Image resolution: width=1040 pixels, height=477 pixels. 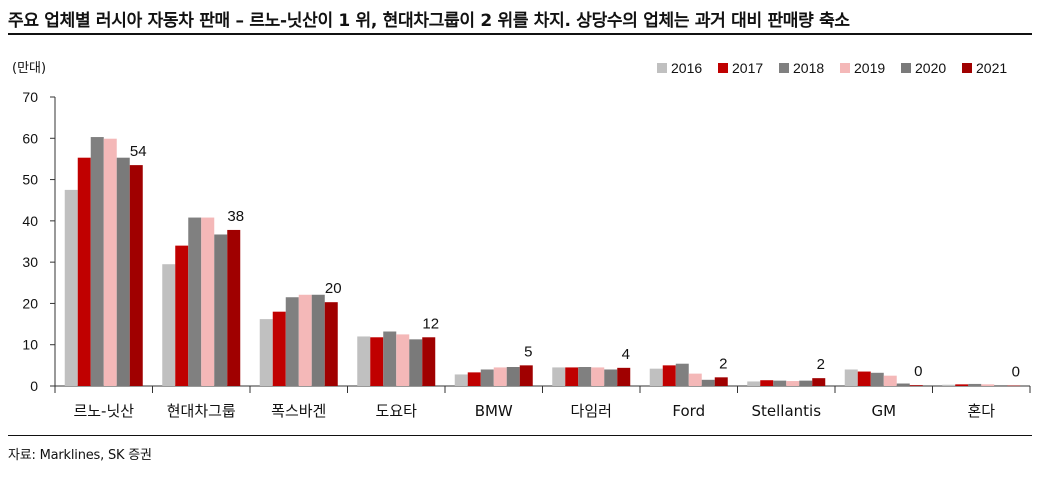 What do you see at coordinates (883, 411) in the screenshot?
I see `x-category-label: GM` at bounding box center [883, 411].